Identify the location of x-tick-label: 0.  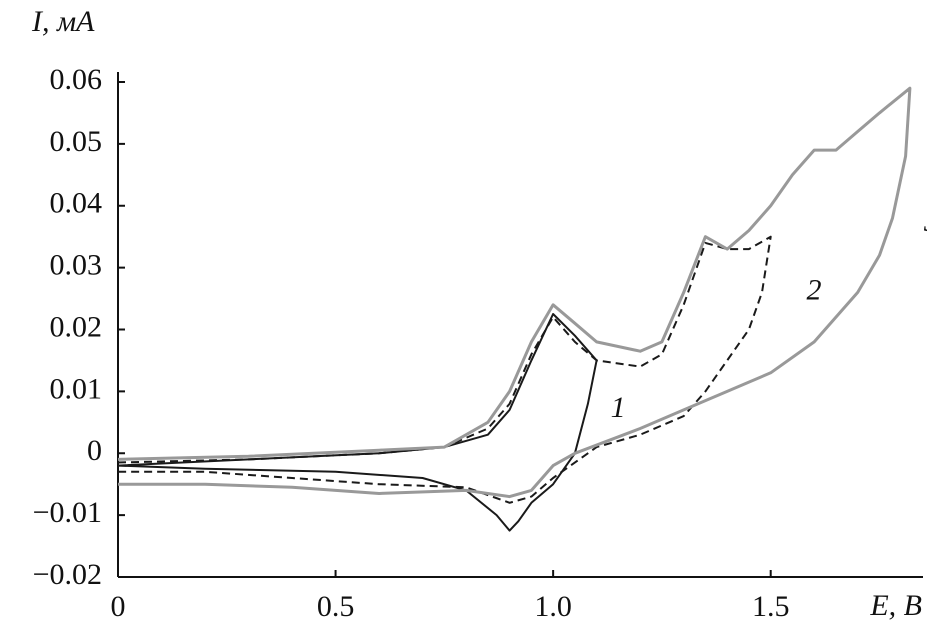
(118, 606).